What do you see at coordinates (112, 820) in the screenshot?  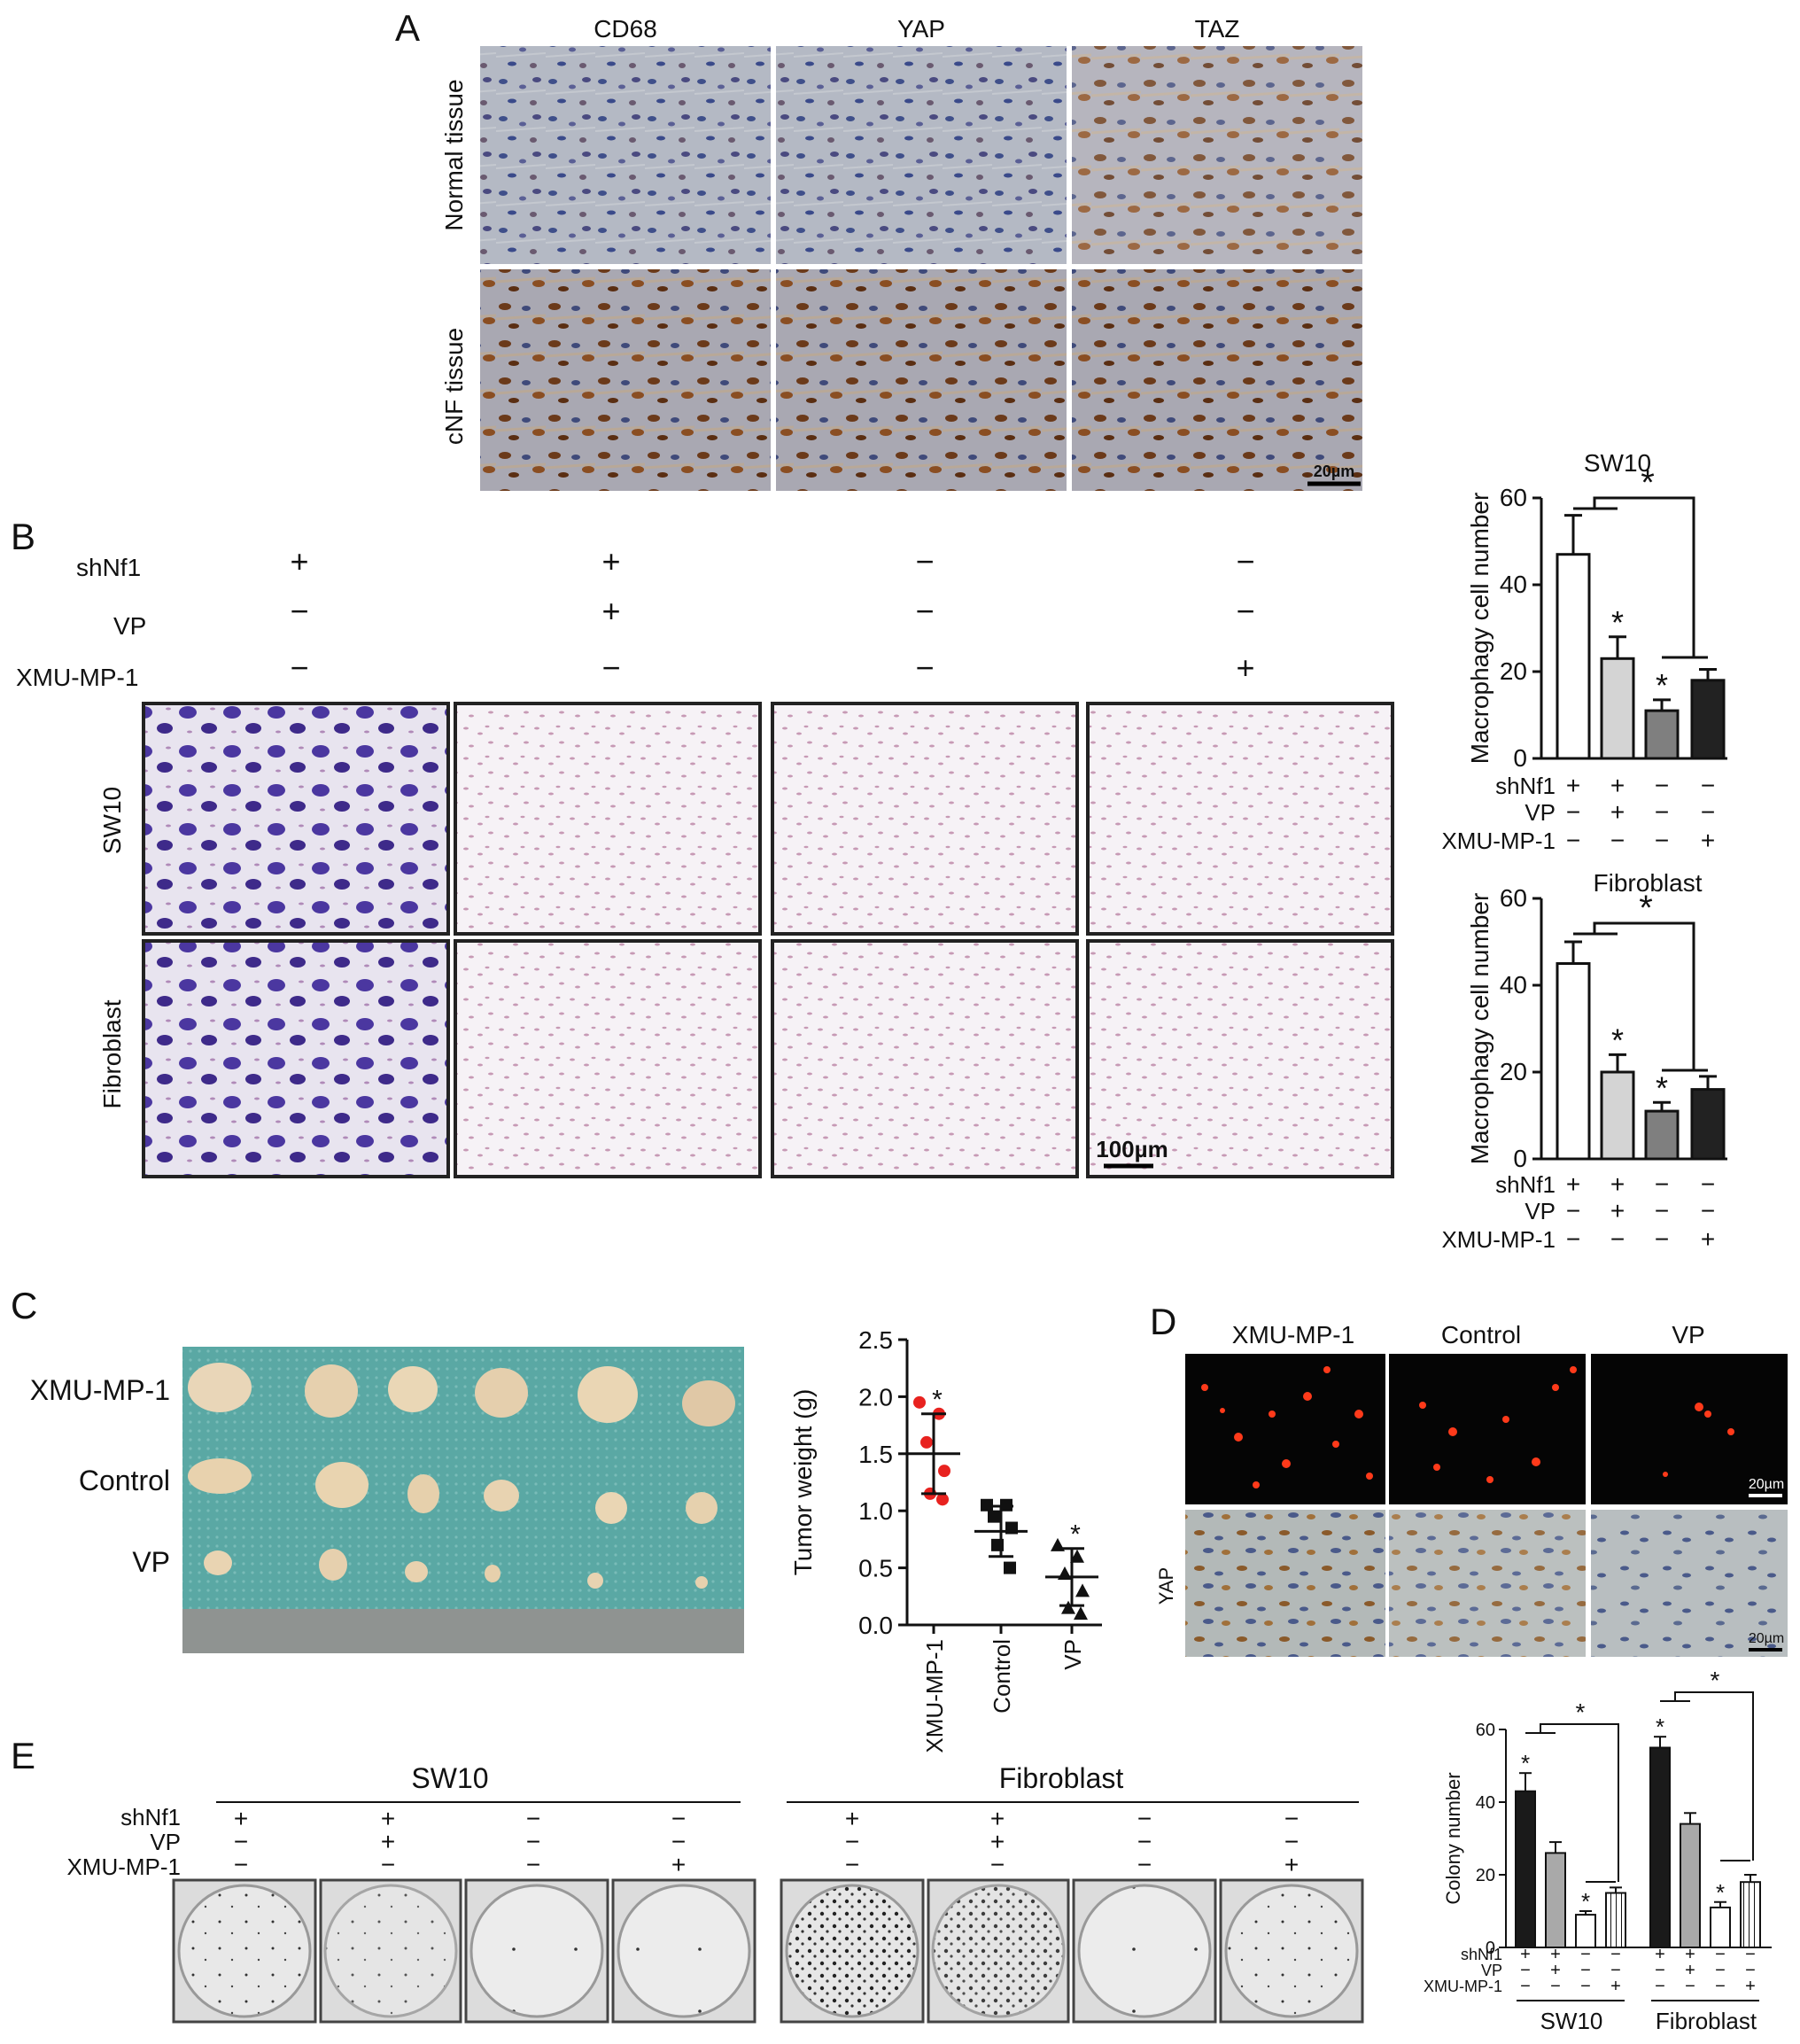 I see `panel-b-row-sw10: SW10` at bounding box center [112, 820].